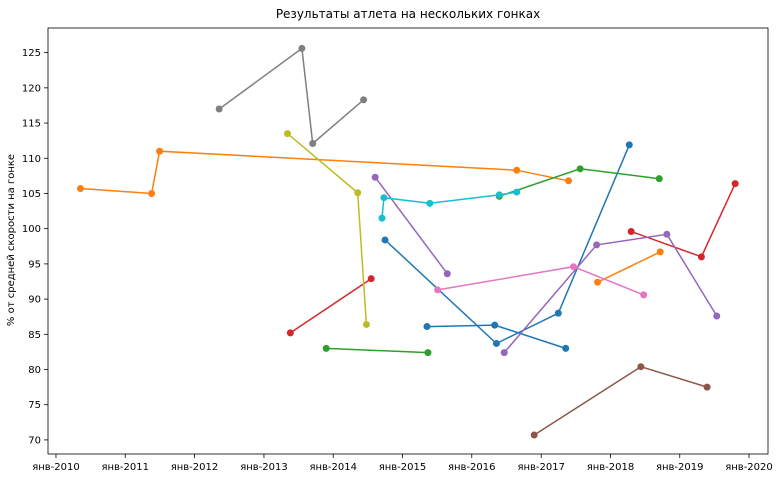 The height and width of the screenshot is (479, 778). What do you see at coordinates (195, 467) in the screenshot?
I see `x-tick-label: янв-2012` at bounding box center [195, 467].